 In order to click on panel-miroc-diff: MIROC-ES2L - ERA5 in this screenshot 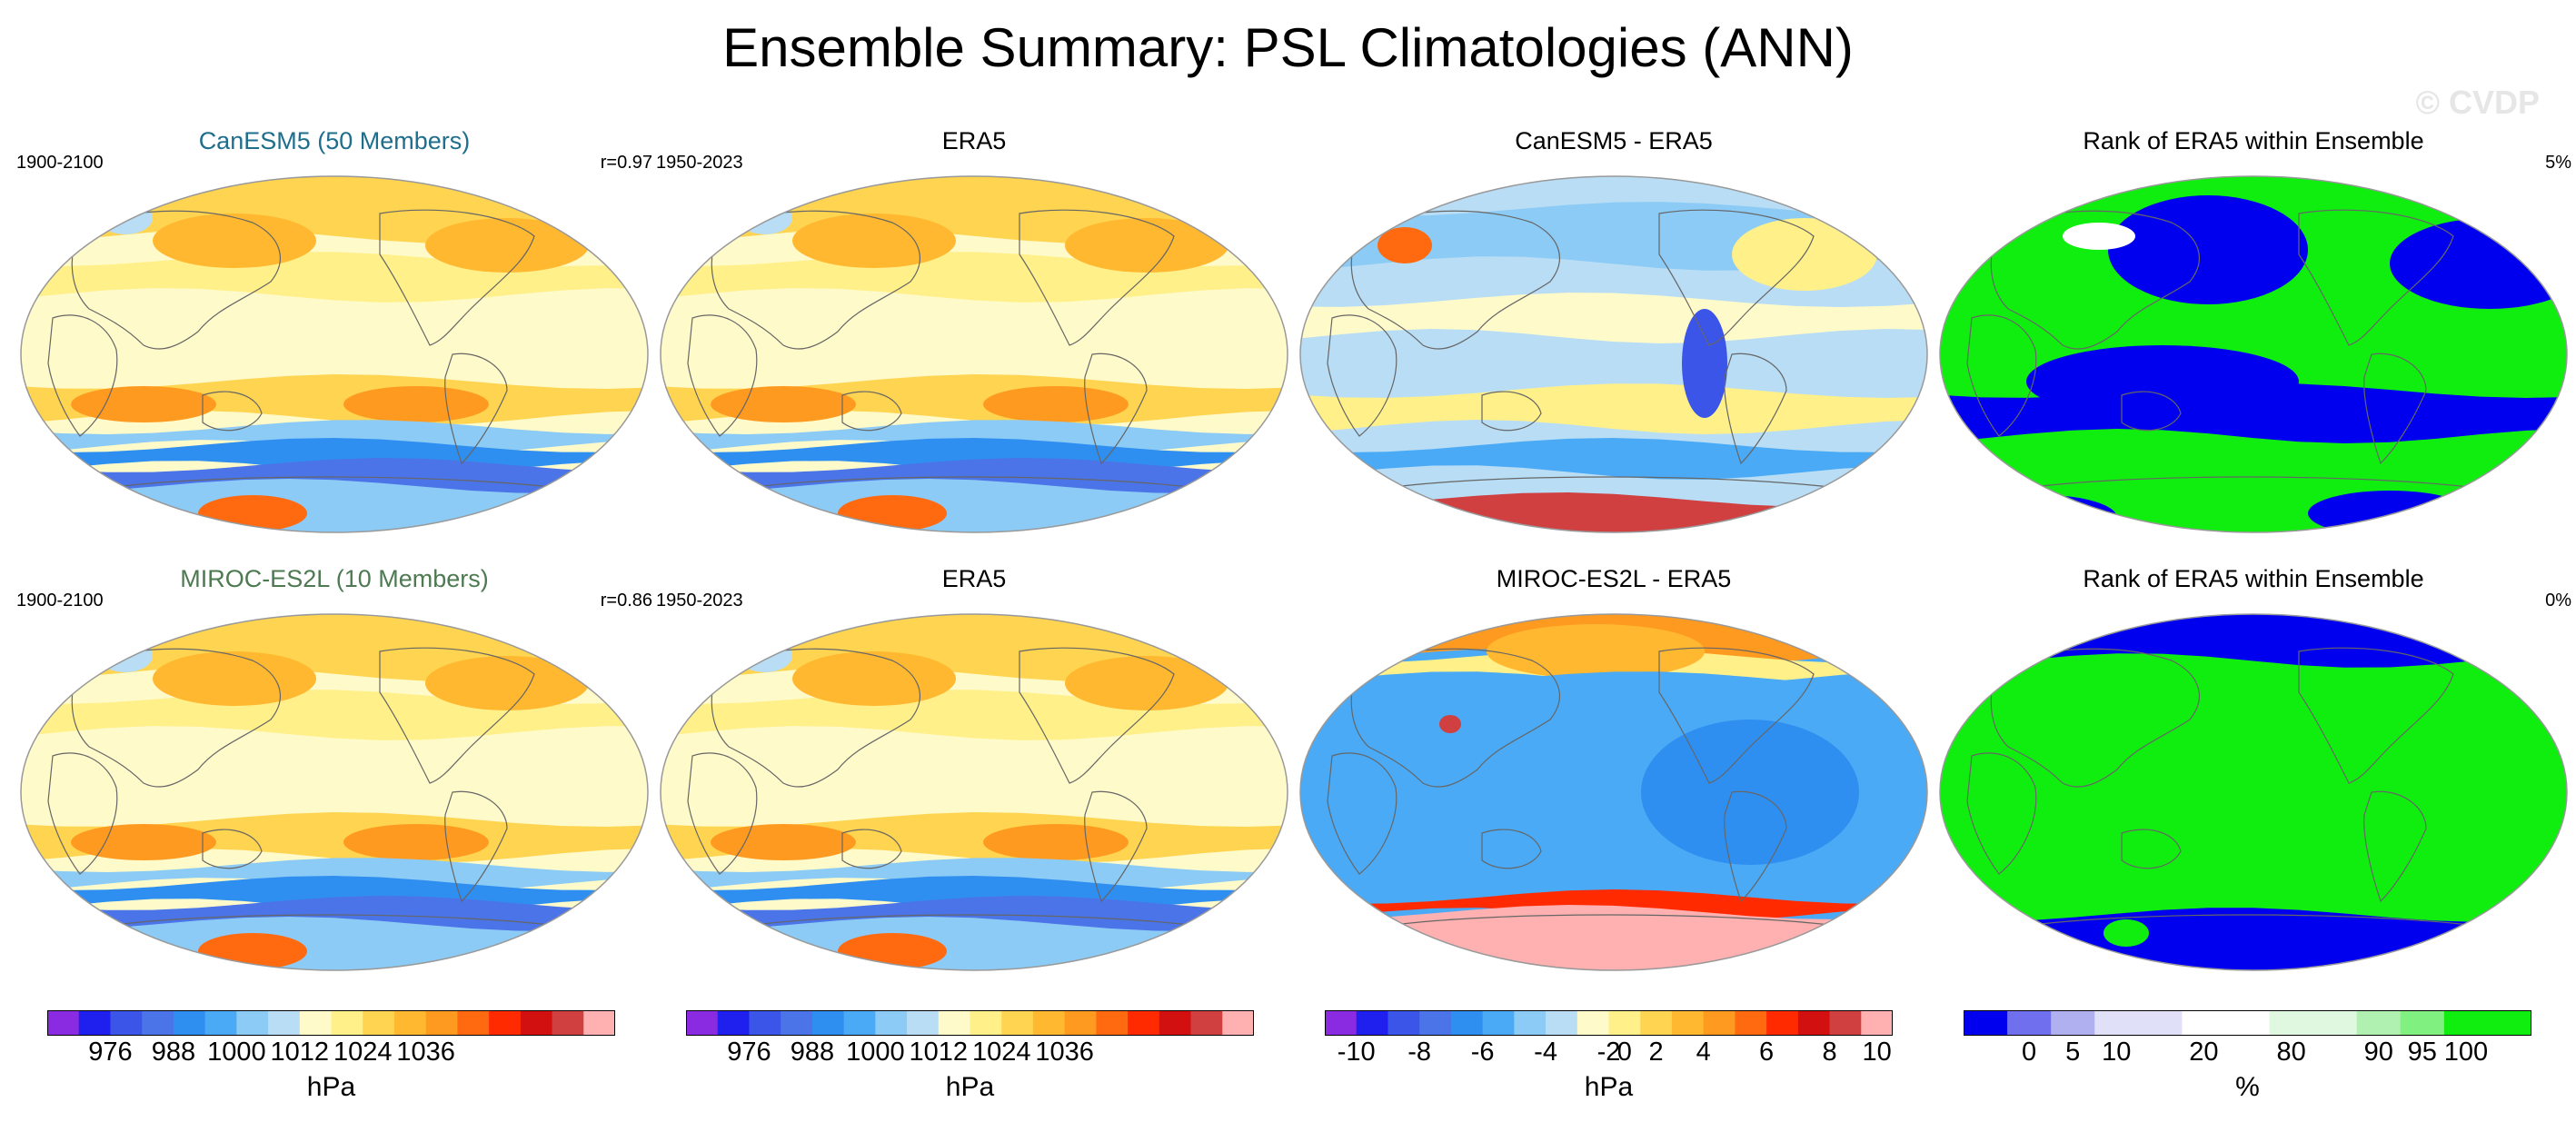, I will do `click(1614, 768)`.